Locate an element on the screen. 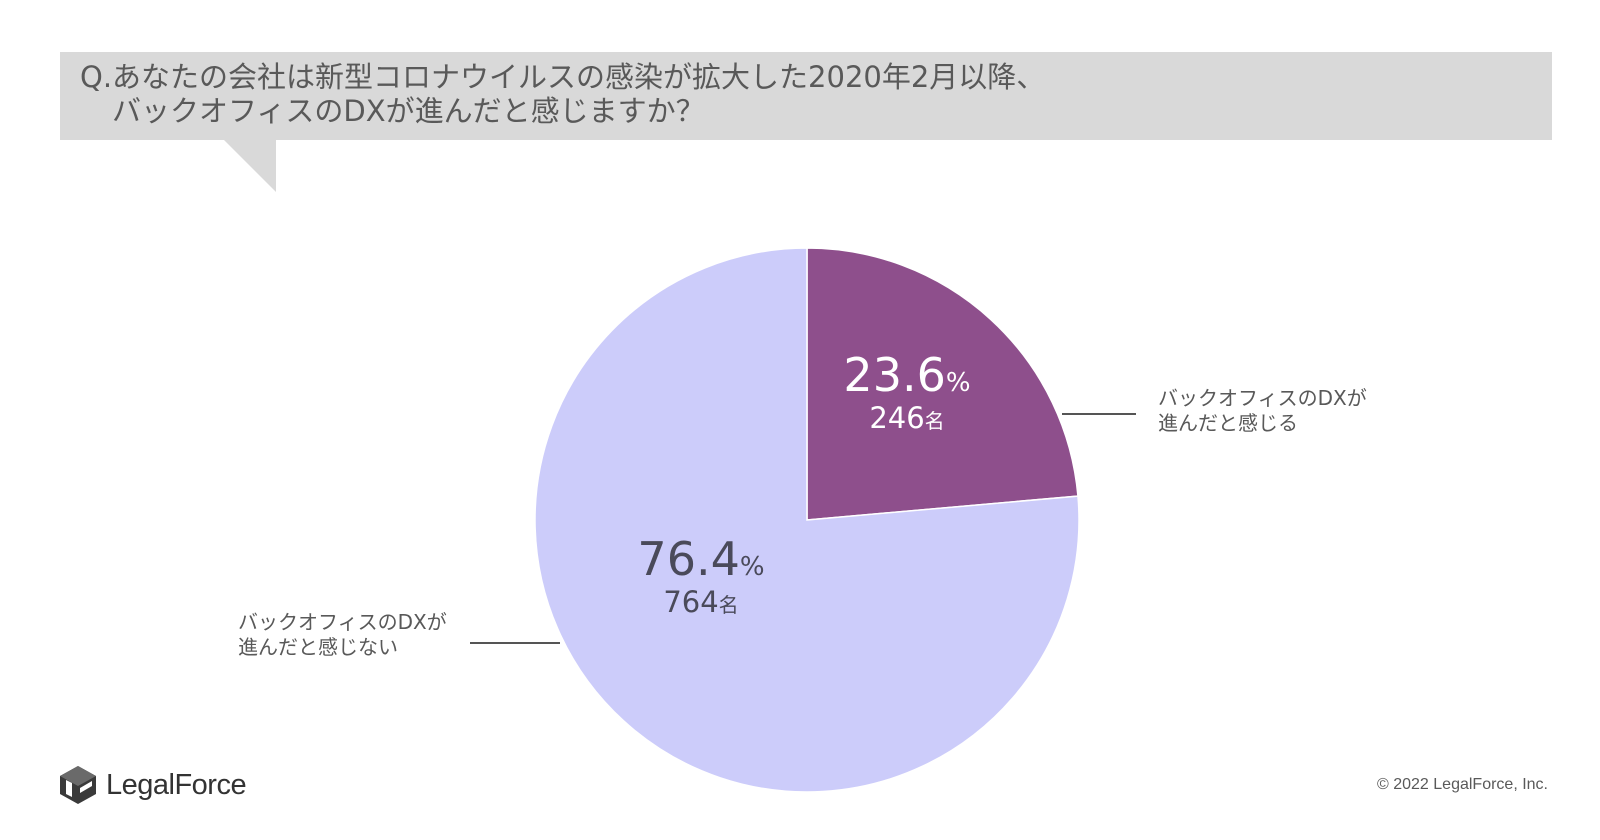  percent-value-advanced: 23.6 is located at coordinates (894, 375).